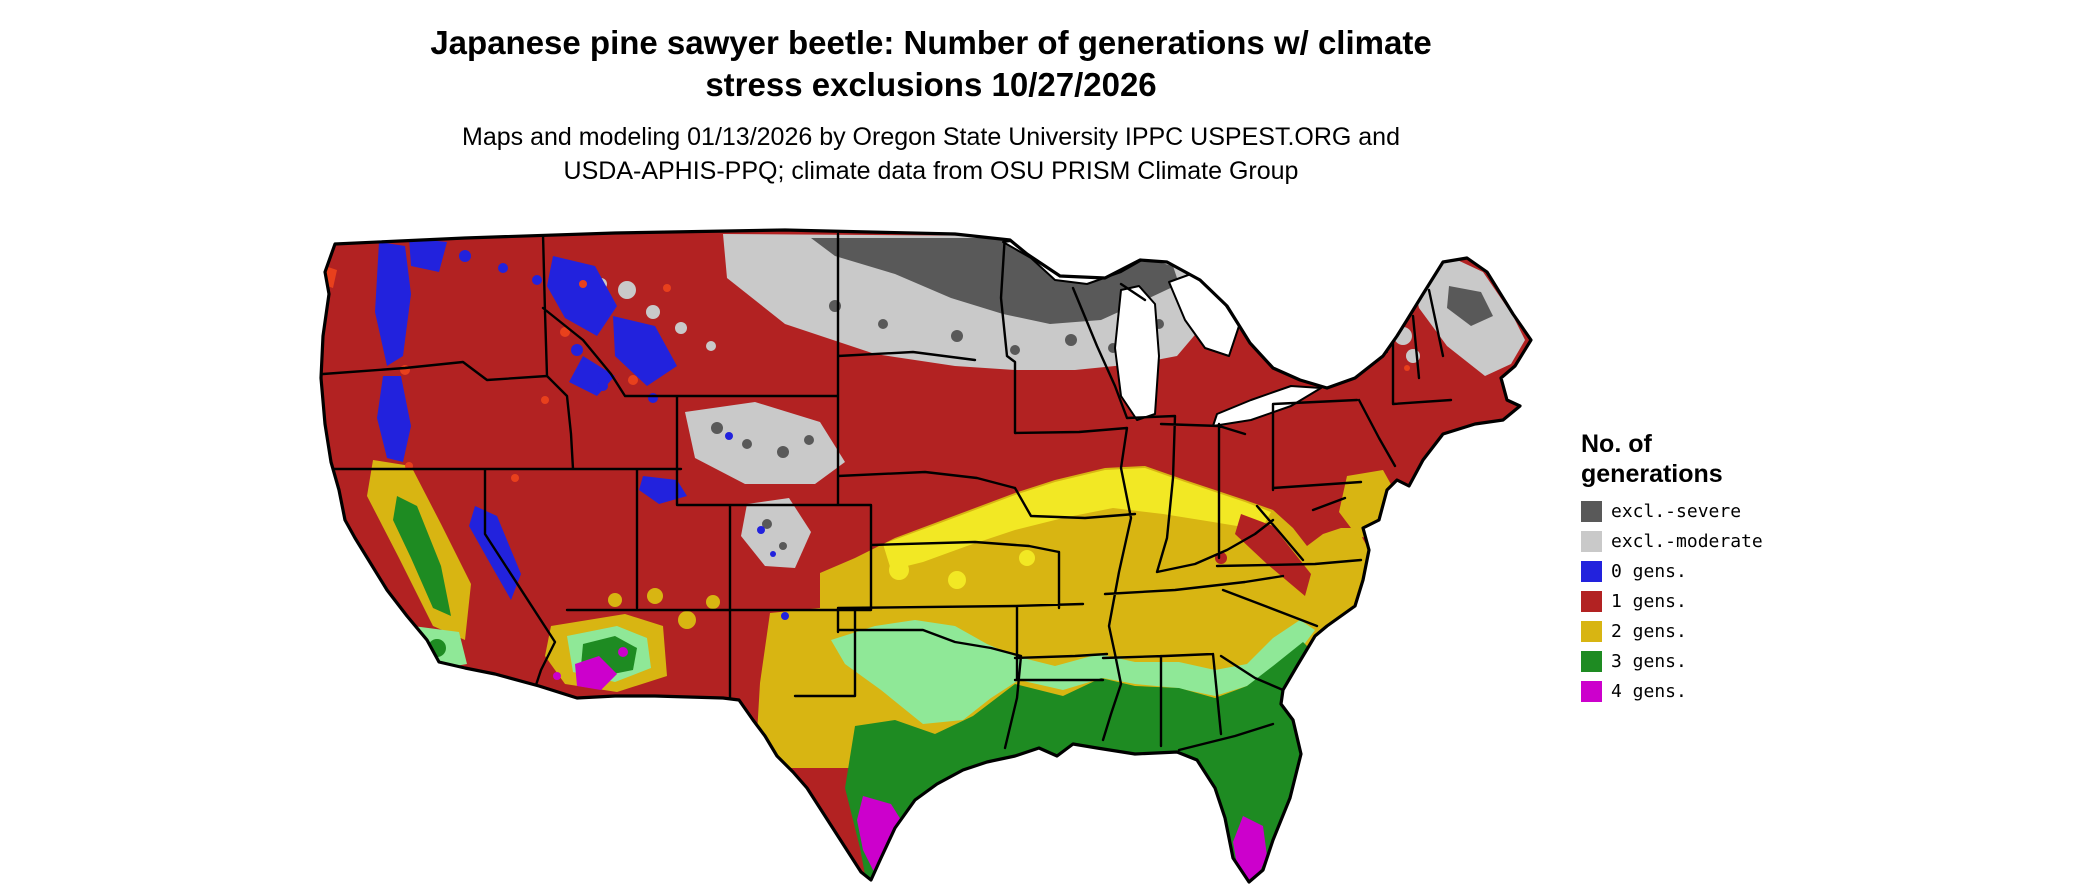  Describe the element at coordinates (1591, 661) in the screenshot. I see `legend-swatch-3-gens` at that location.